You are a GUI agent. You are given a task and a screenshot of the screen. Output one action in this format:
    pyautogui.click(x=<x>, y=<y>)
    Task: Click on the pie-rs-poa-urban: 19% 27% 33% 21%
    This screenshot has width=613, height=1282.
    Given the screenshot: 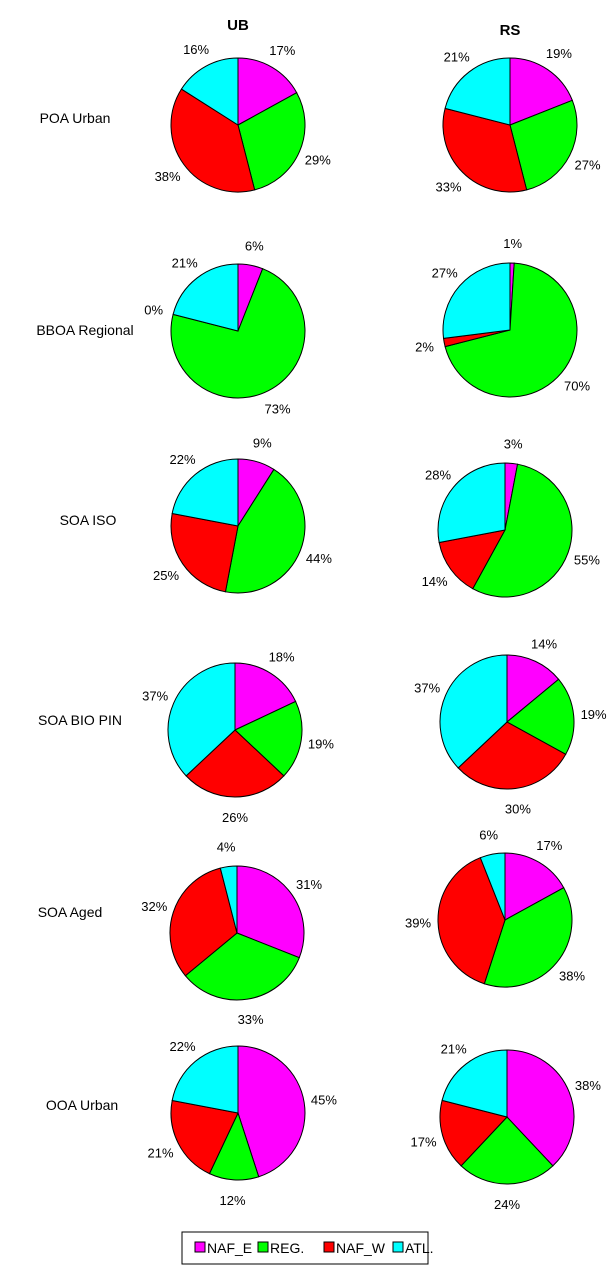 What is the action you would take?
    pyautogui.click(x=517, y=120)
    